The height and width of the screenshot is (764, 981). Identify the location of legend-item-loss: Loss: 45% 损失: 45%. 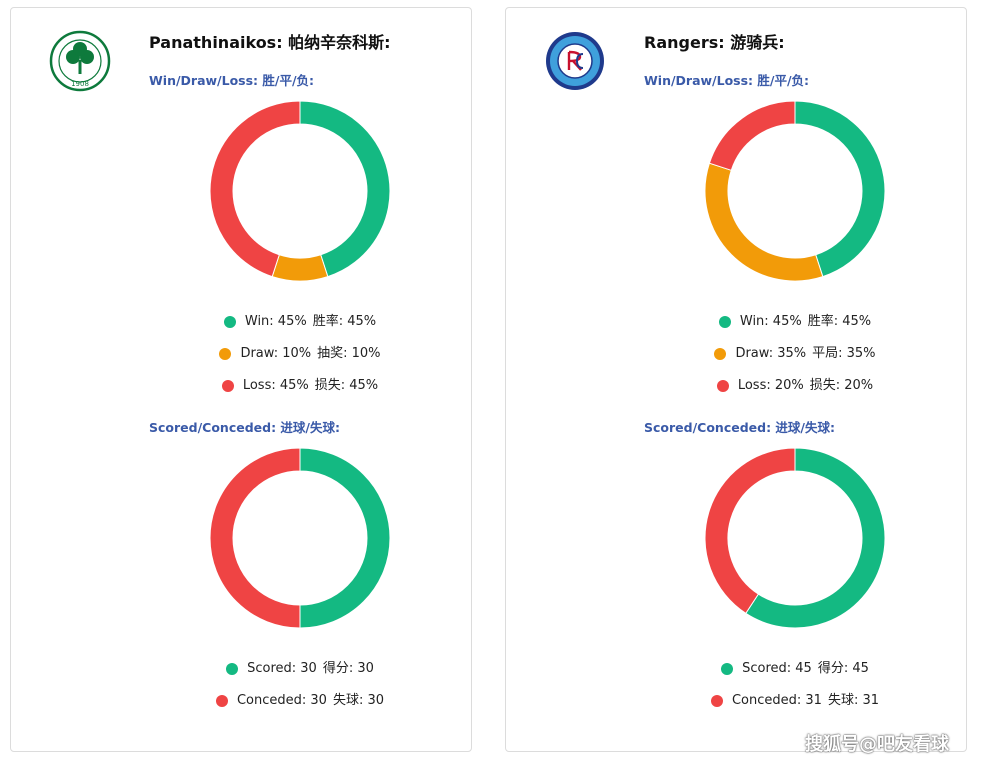
(241, 392).